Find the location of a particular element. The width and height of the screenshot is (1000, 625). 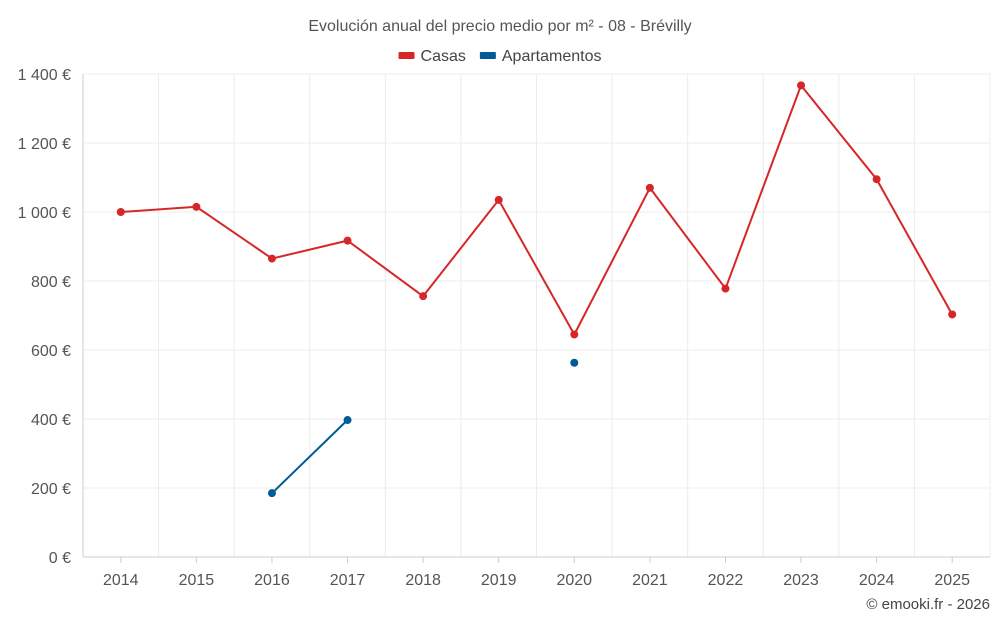

legend-label: Casas is located at coordinates (443, 56).